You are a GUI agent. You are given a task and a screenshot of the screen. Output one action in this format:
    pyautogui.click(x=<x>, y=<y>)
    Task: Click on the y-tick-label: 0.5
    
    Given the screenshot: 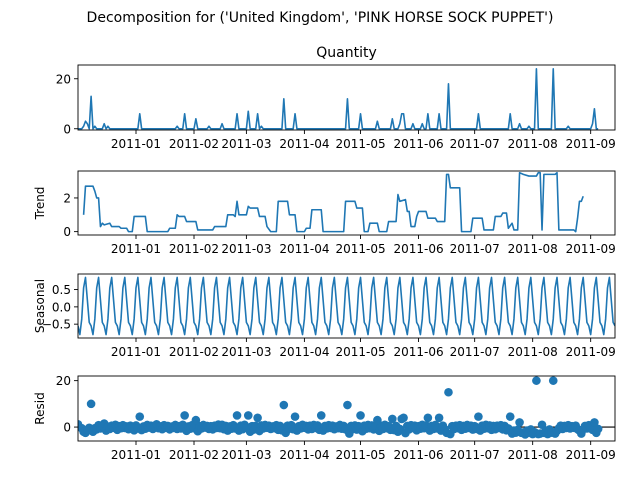 What is the action you would take?
    pyautogui.click(x=61, y=290)
    